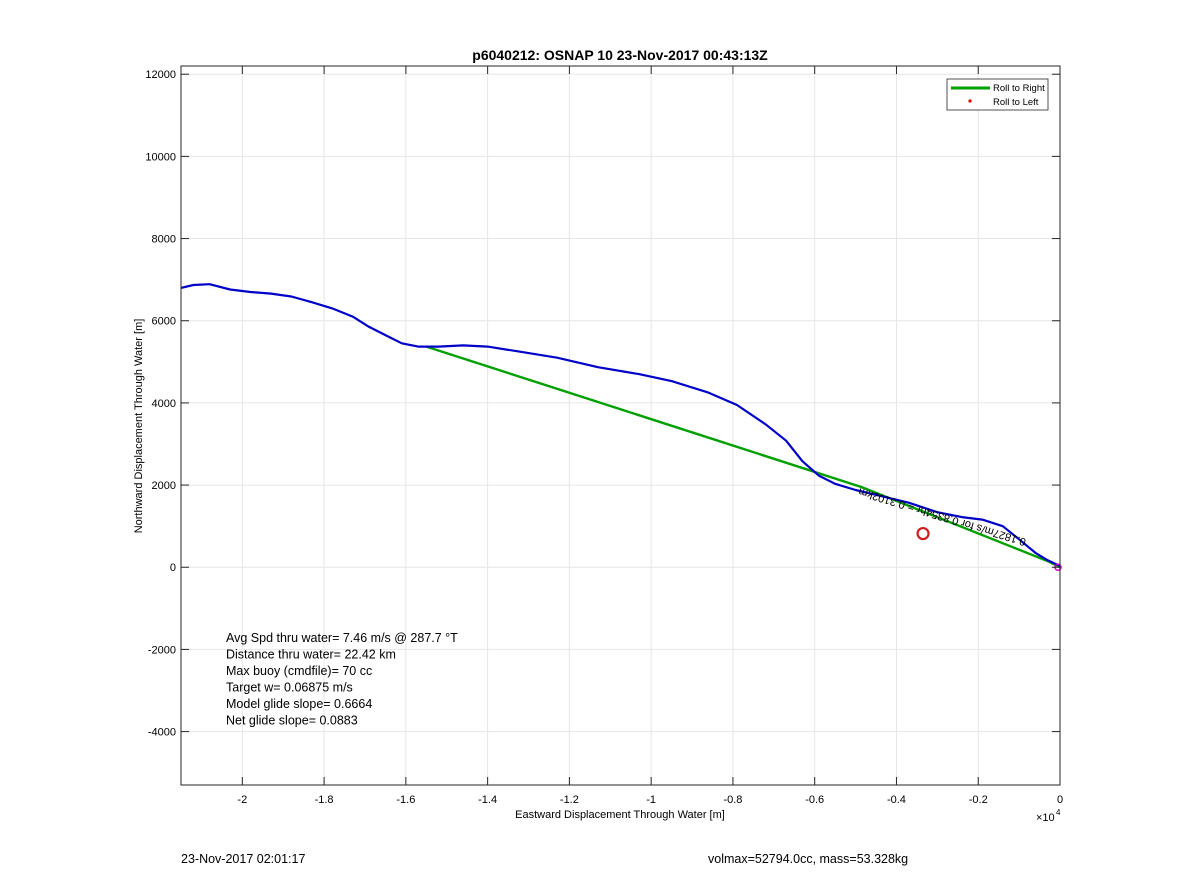  I want to click on x-exponent: ×10 4, so click(1048, 816).